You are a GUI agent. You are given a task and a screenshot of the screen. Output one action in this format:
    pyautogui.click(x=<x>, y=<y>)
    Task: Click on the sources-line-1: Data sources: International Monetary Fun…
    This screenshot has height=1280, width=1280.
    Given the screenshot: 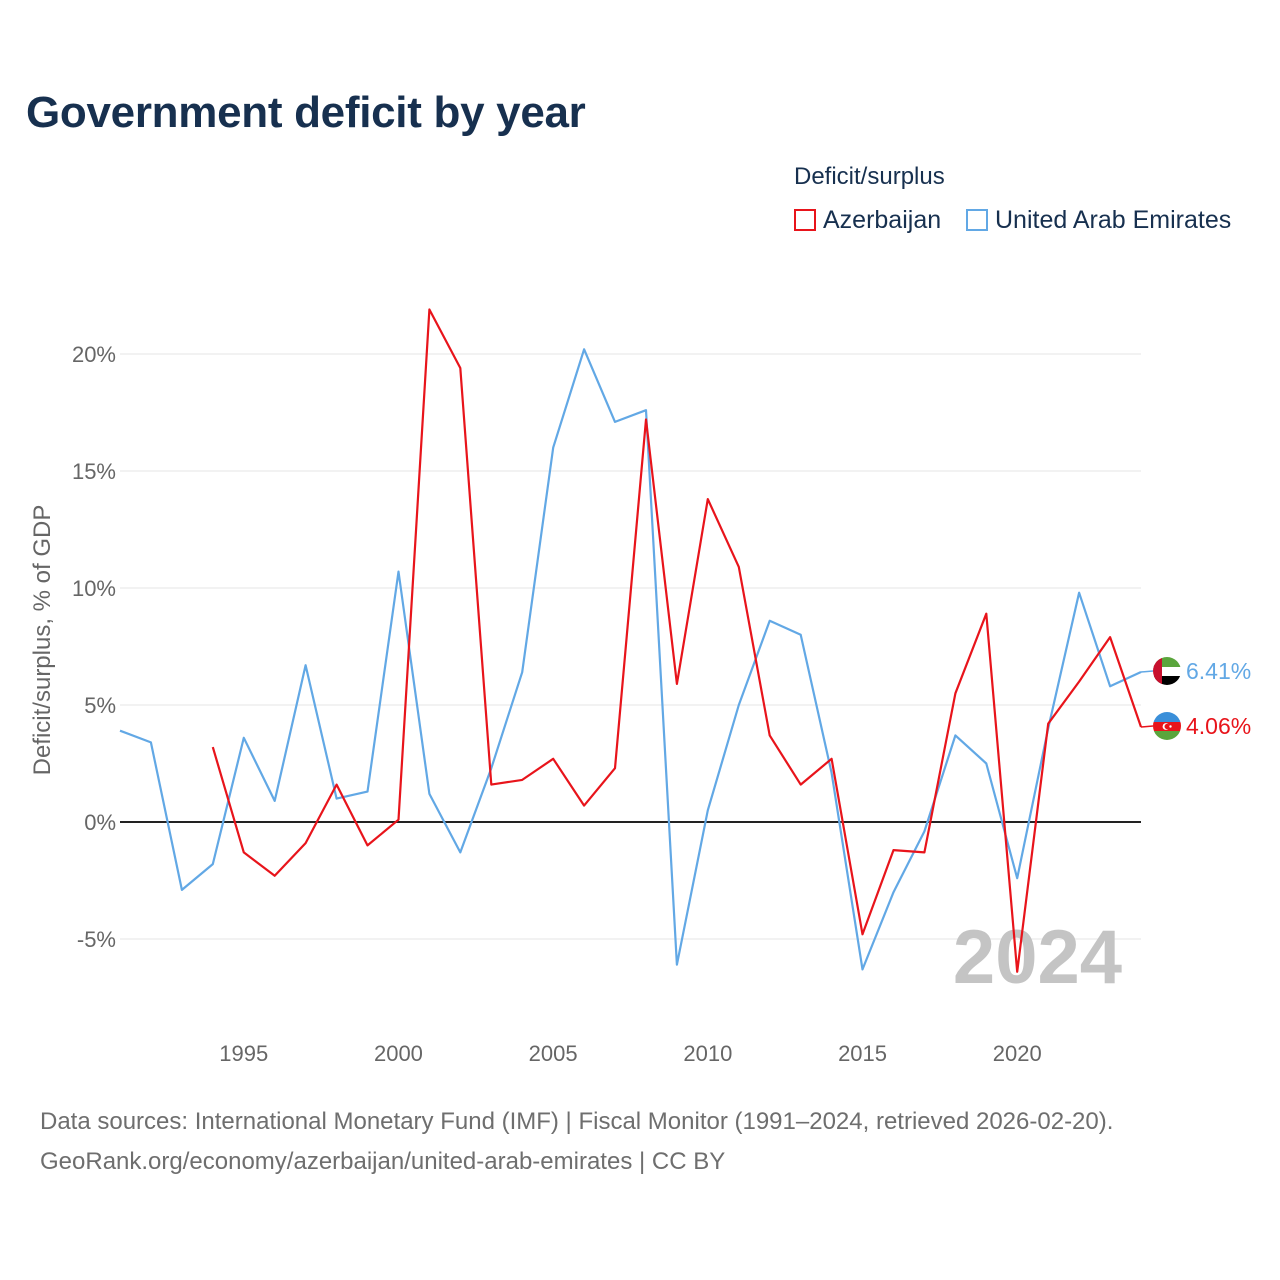 What is the action you would take?
    pyautogui.click(x=577, y=1121)
    